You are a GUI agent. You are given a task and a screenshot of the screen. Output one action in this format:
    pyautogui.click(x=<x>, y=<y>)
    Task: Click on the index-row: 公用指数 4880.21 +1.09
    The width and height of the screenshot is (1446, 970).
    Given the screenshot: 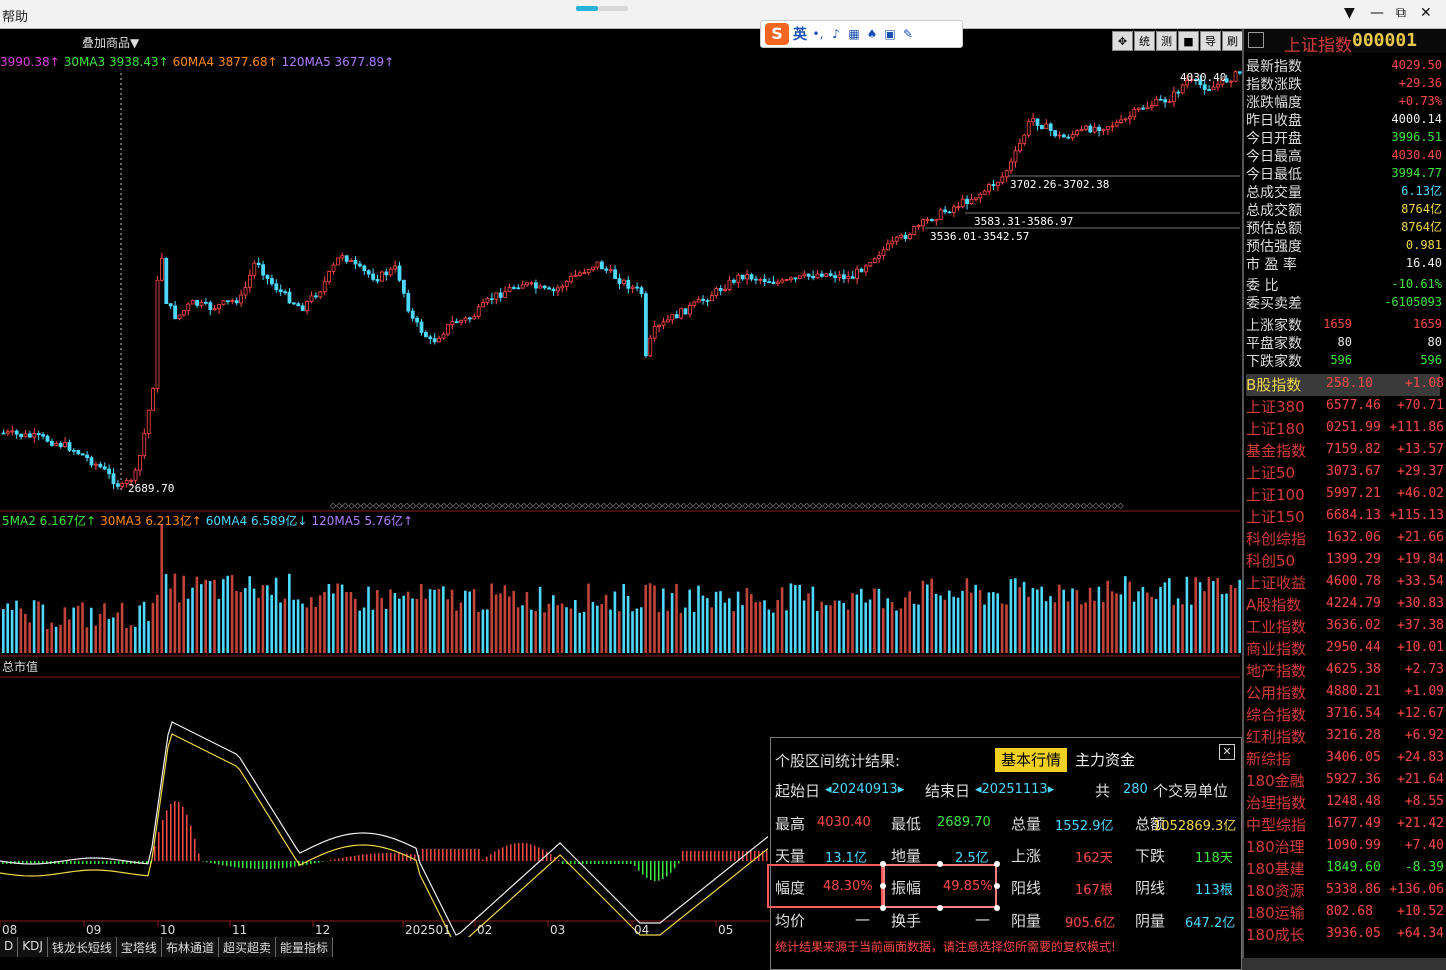 What is the action you would take?
    pyautogui.click(x=1345, y=693)
    